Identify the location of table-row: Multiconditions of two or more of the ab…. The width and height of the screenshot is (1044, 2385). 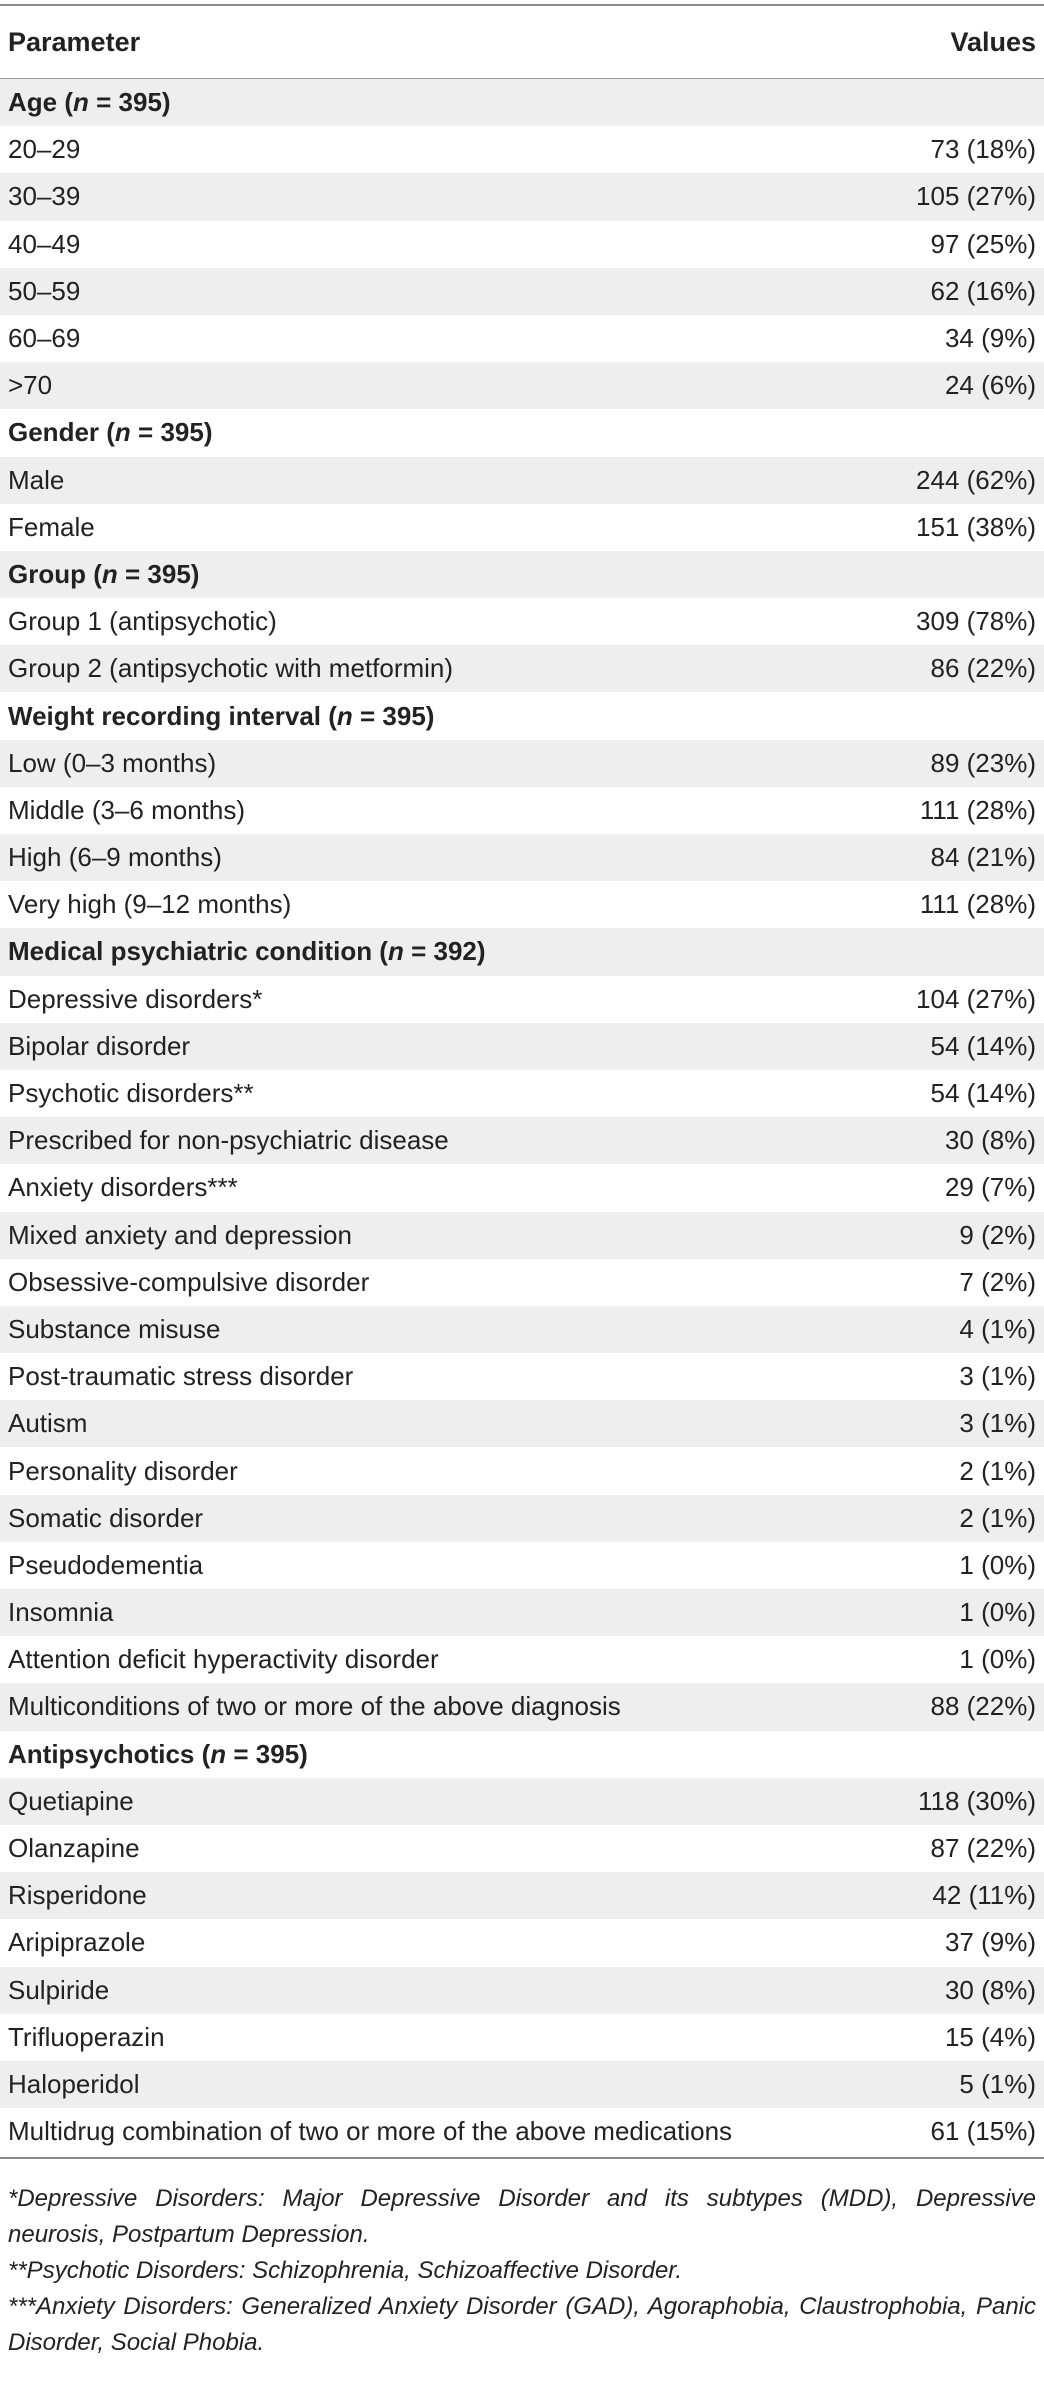
(522, 1707).